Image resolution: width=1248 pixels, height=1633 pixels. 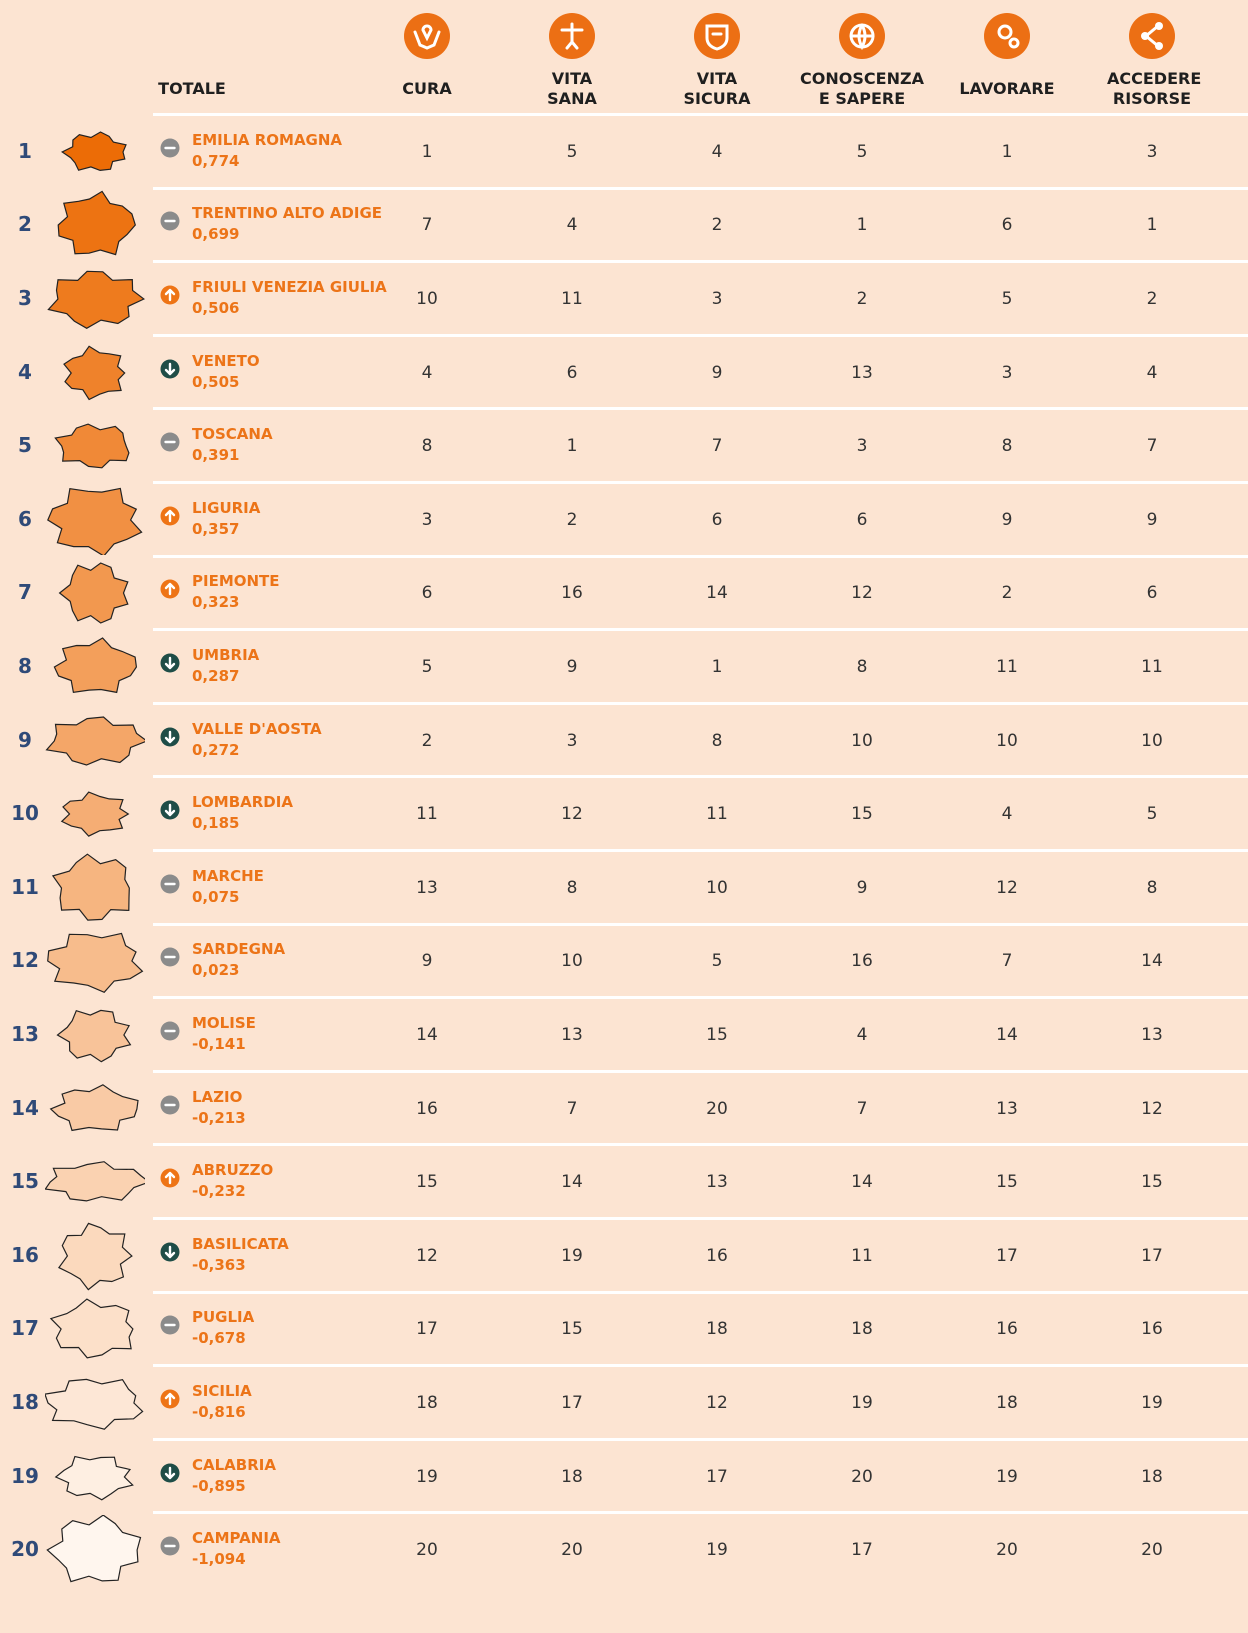 I want to click on header-column: LAVORARE, so click(x=1007, y=88).